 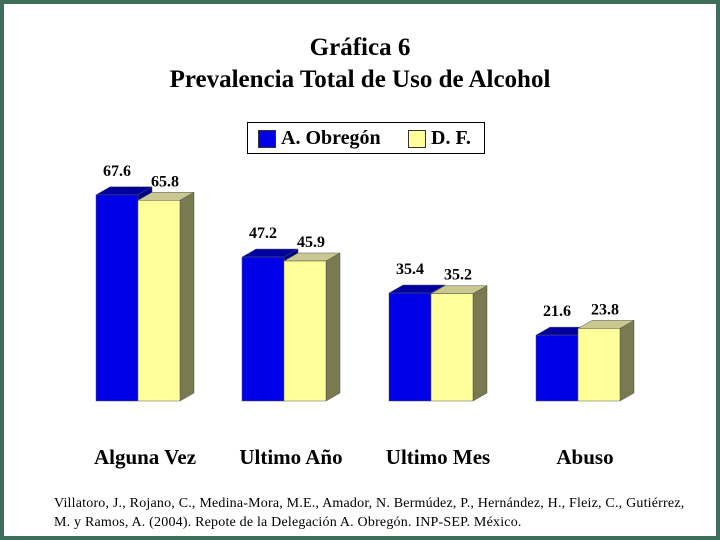 I want to click on category-label: Alguna Vez, so click(x=145, y=457).